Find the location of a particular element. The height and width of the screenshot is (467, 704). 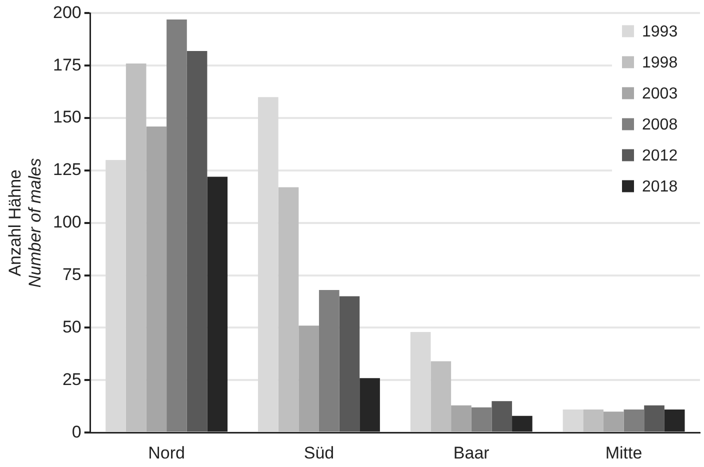

legend-label: 2003 is located at coordinates (660, 94).